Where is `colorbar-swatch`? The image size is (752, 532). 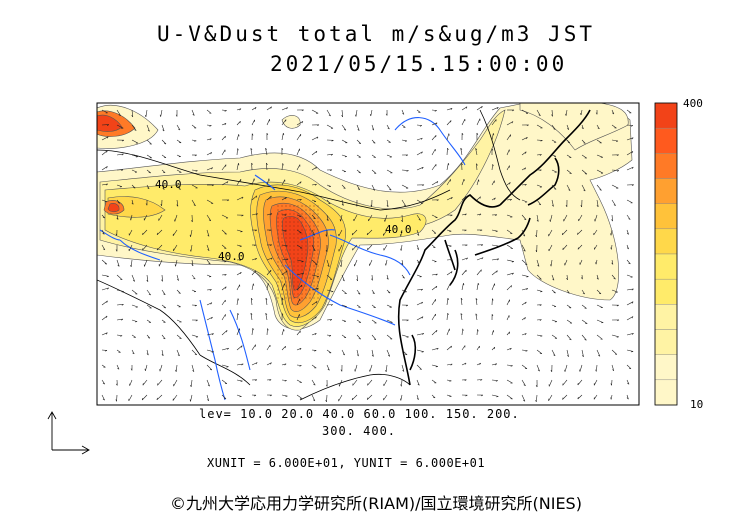
colorbar-swatch is located at coordinates (666, 291).